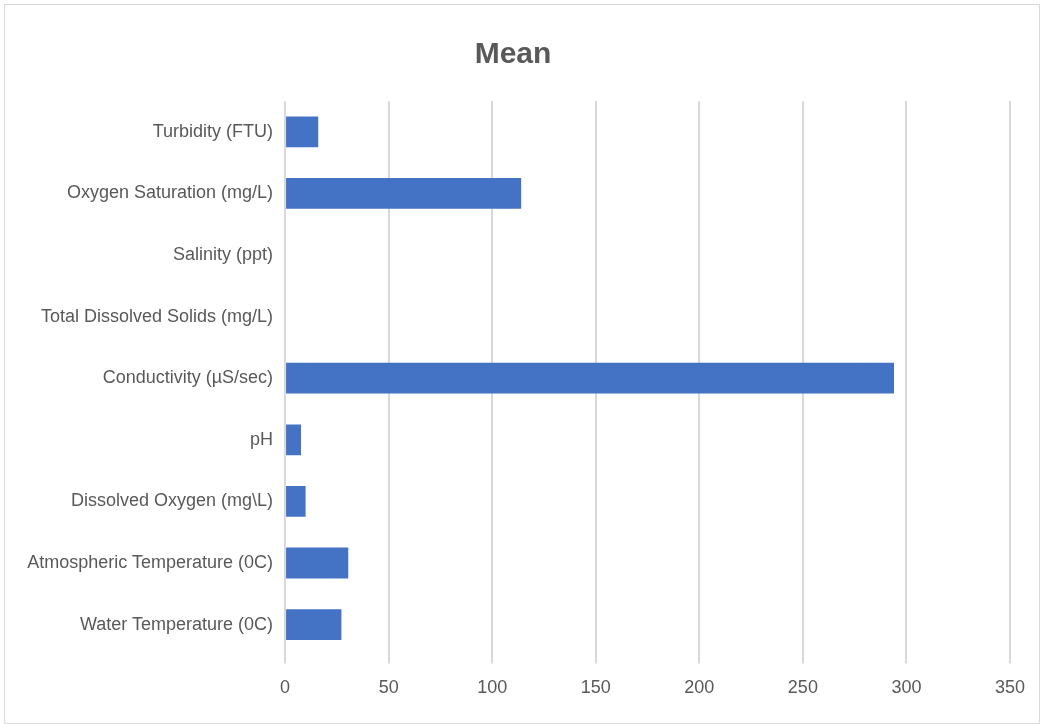  Describe the element at coordinates (157, 315) in the screenshot. I see `y-tick-label: Total Dissolved Solids (mg/L)` at that location.